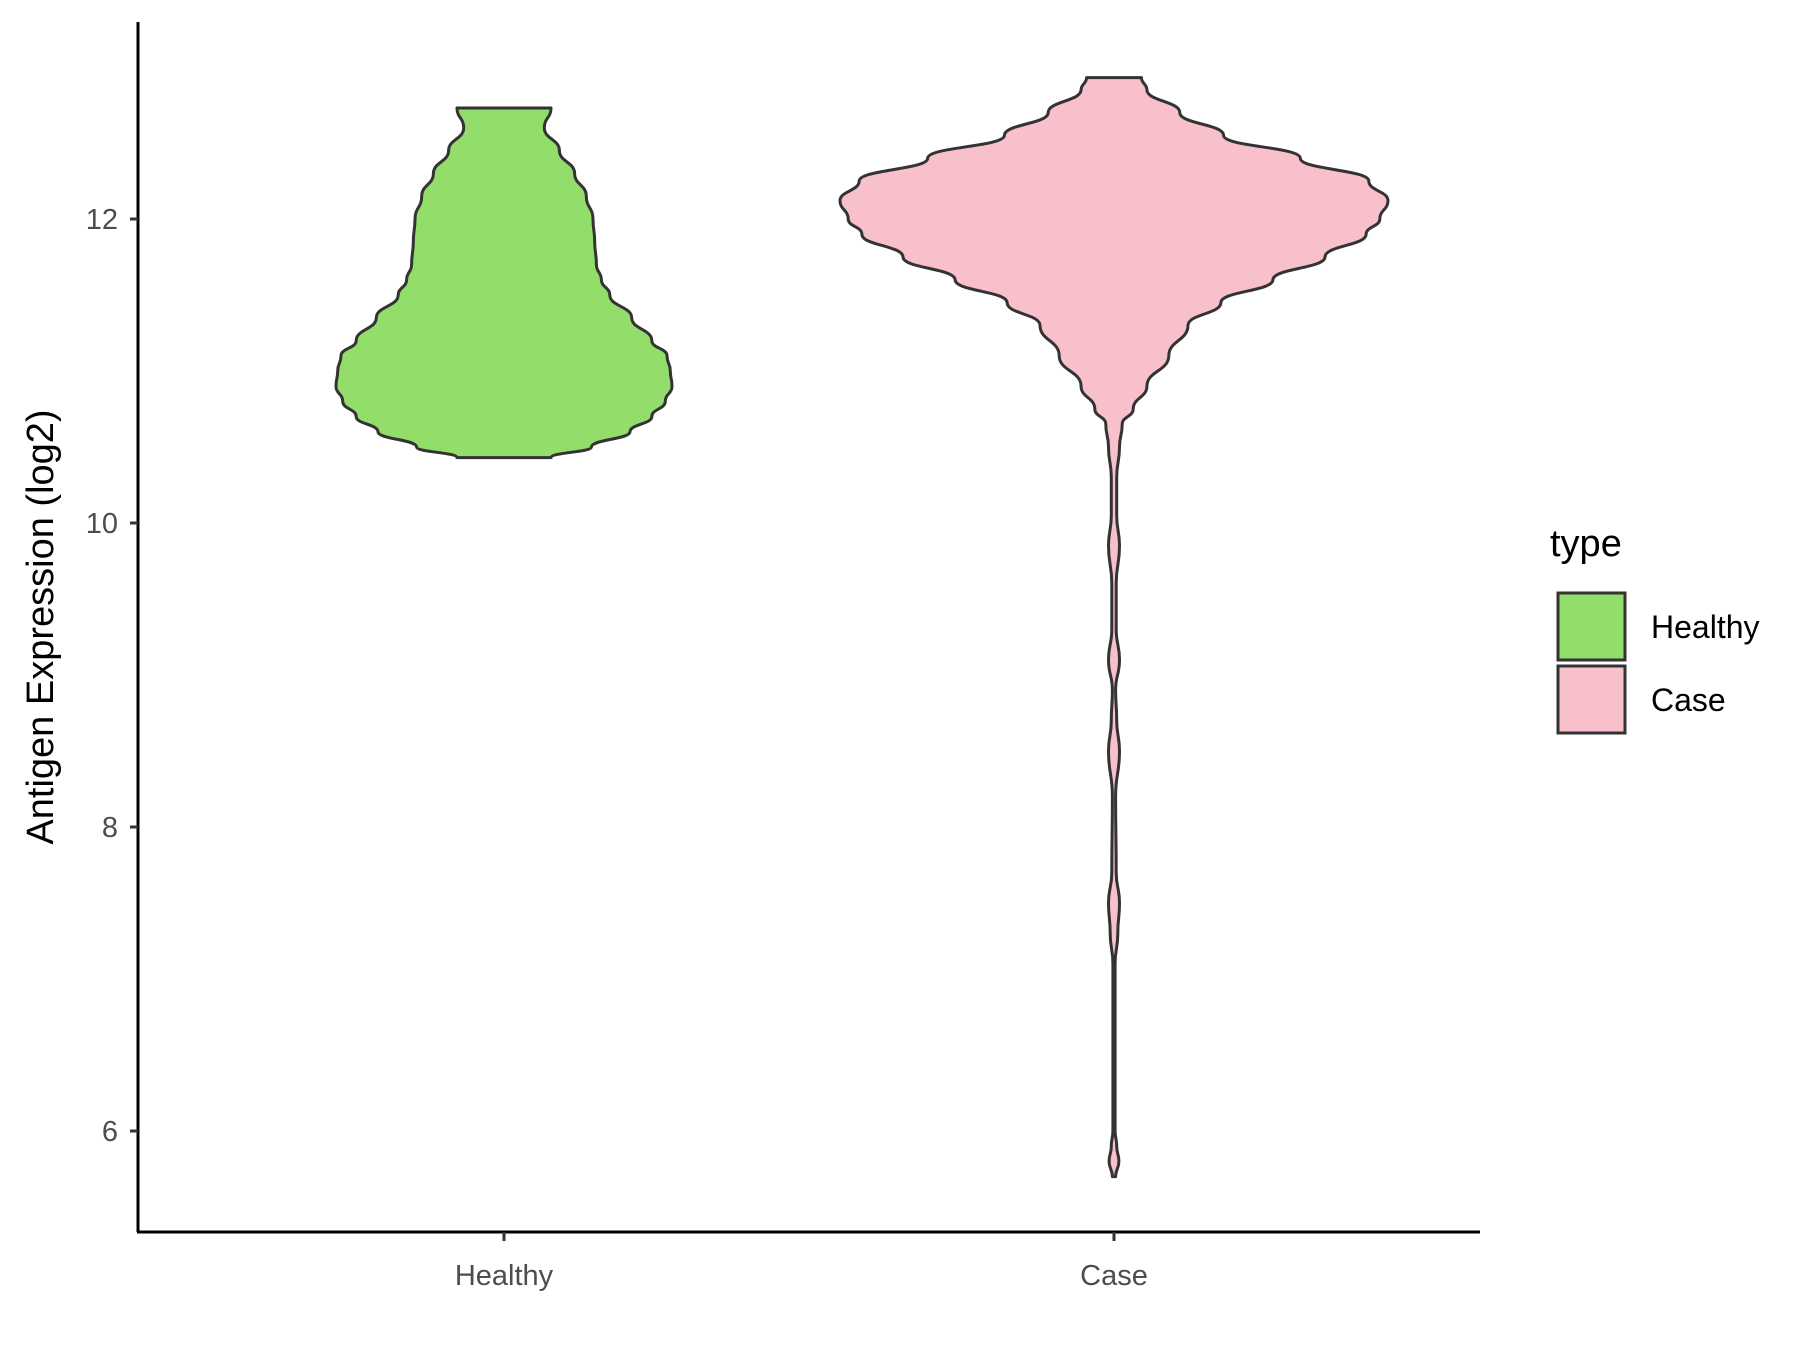 This screenshot has width=1800, height=1350. What do you see at coordinates (1705, 627) in the screenshot?
I see `legend-label-healthy: Healthy` at bounding box center [1705, 627].